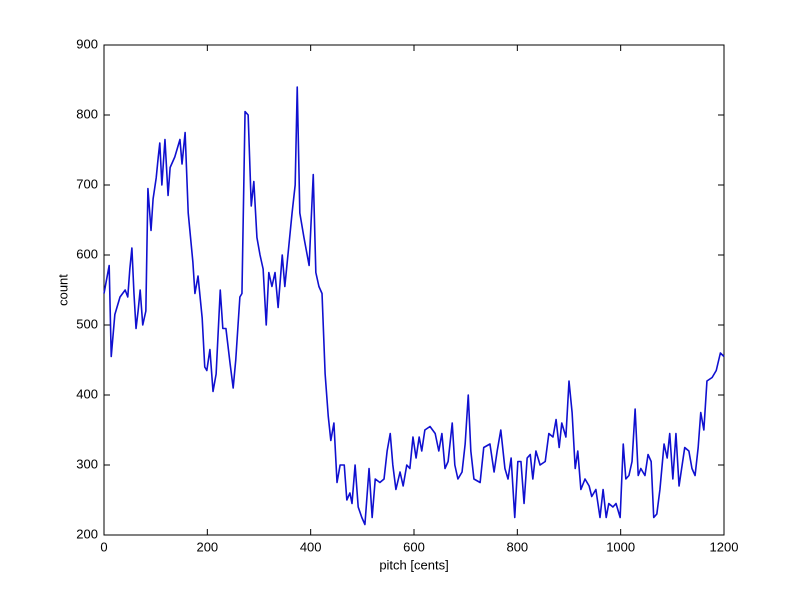 The image size is (800, 600). What do you see at coordinates (207, 546) in the screenshot?
I see `x-tick-label: 200` at bounding box center [207, 546].